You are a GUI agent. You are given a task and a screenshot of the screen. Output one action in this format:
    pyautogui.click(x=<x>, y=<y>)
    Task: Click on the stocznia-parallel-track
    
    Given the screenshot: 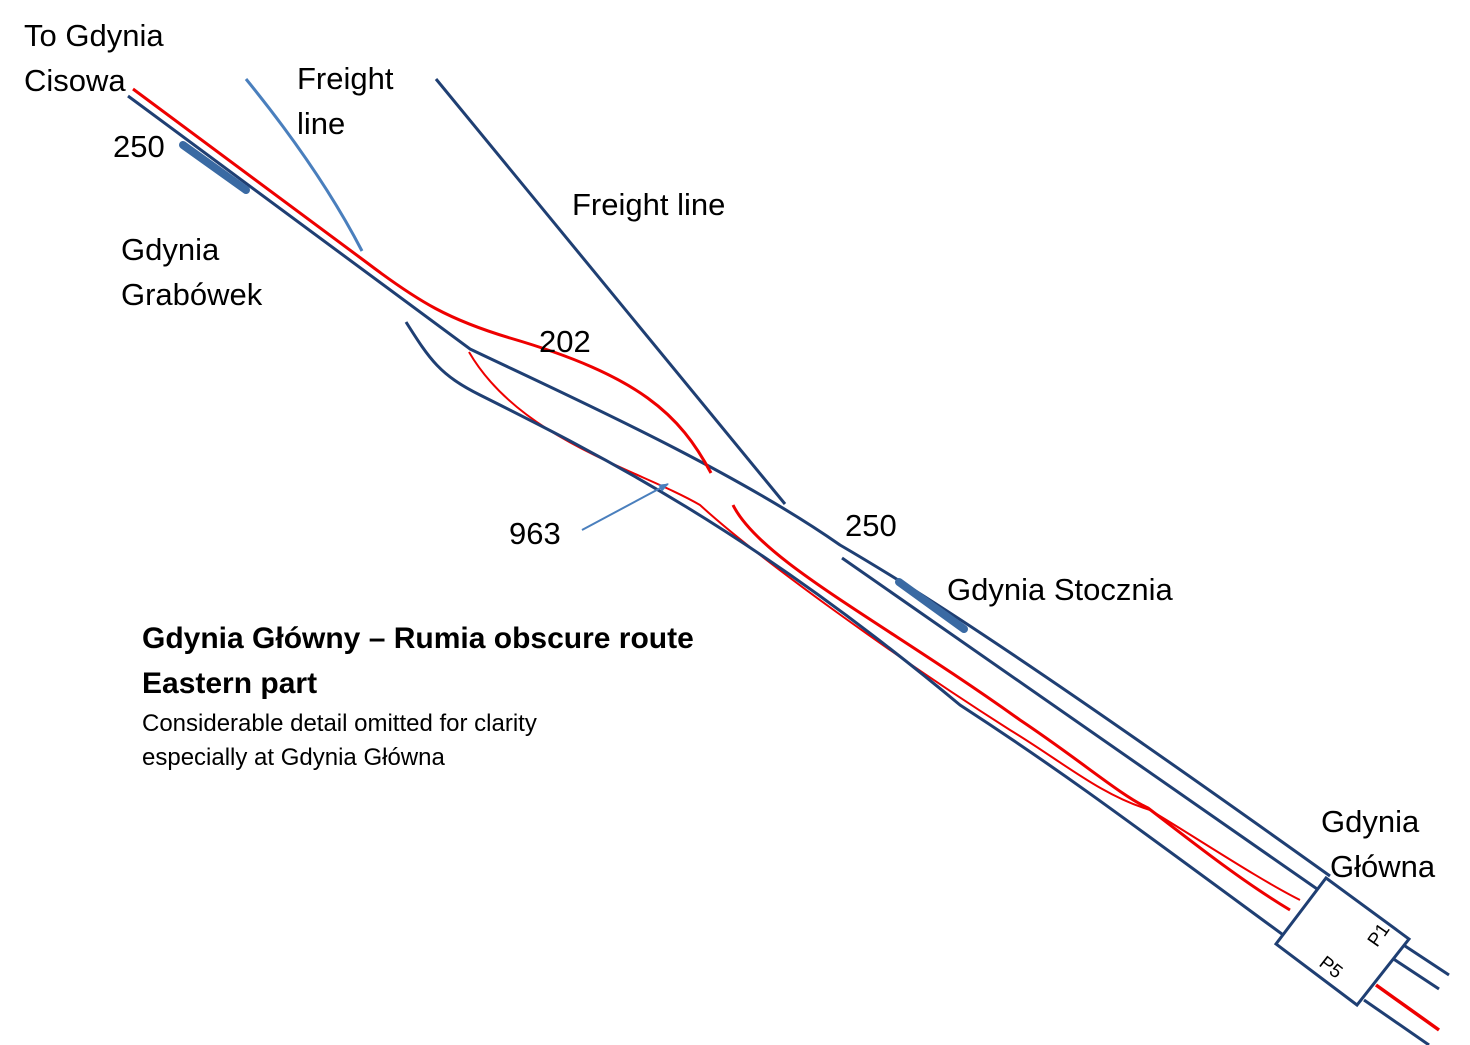 What is the action you would take?
    pyautogui.click(x=1081, y=724)
    